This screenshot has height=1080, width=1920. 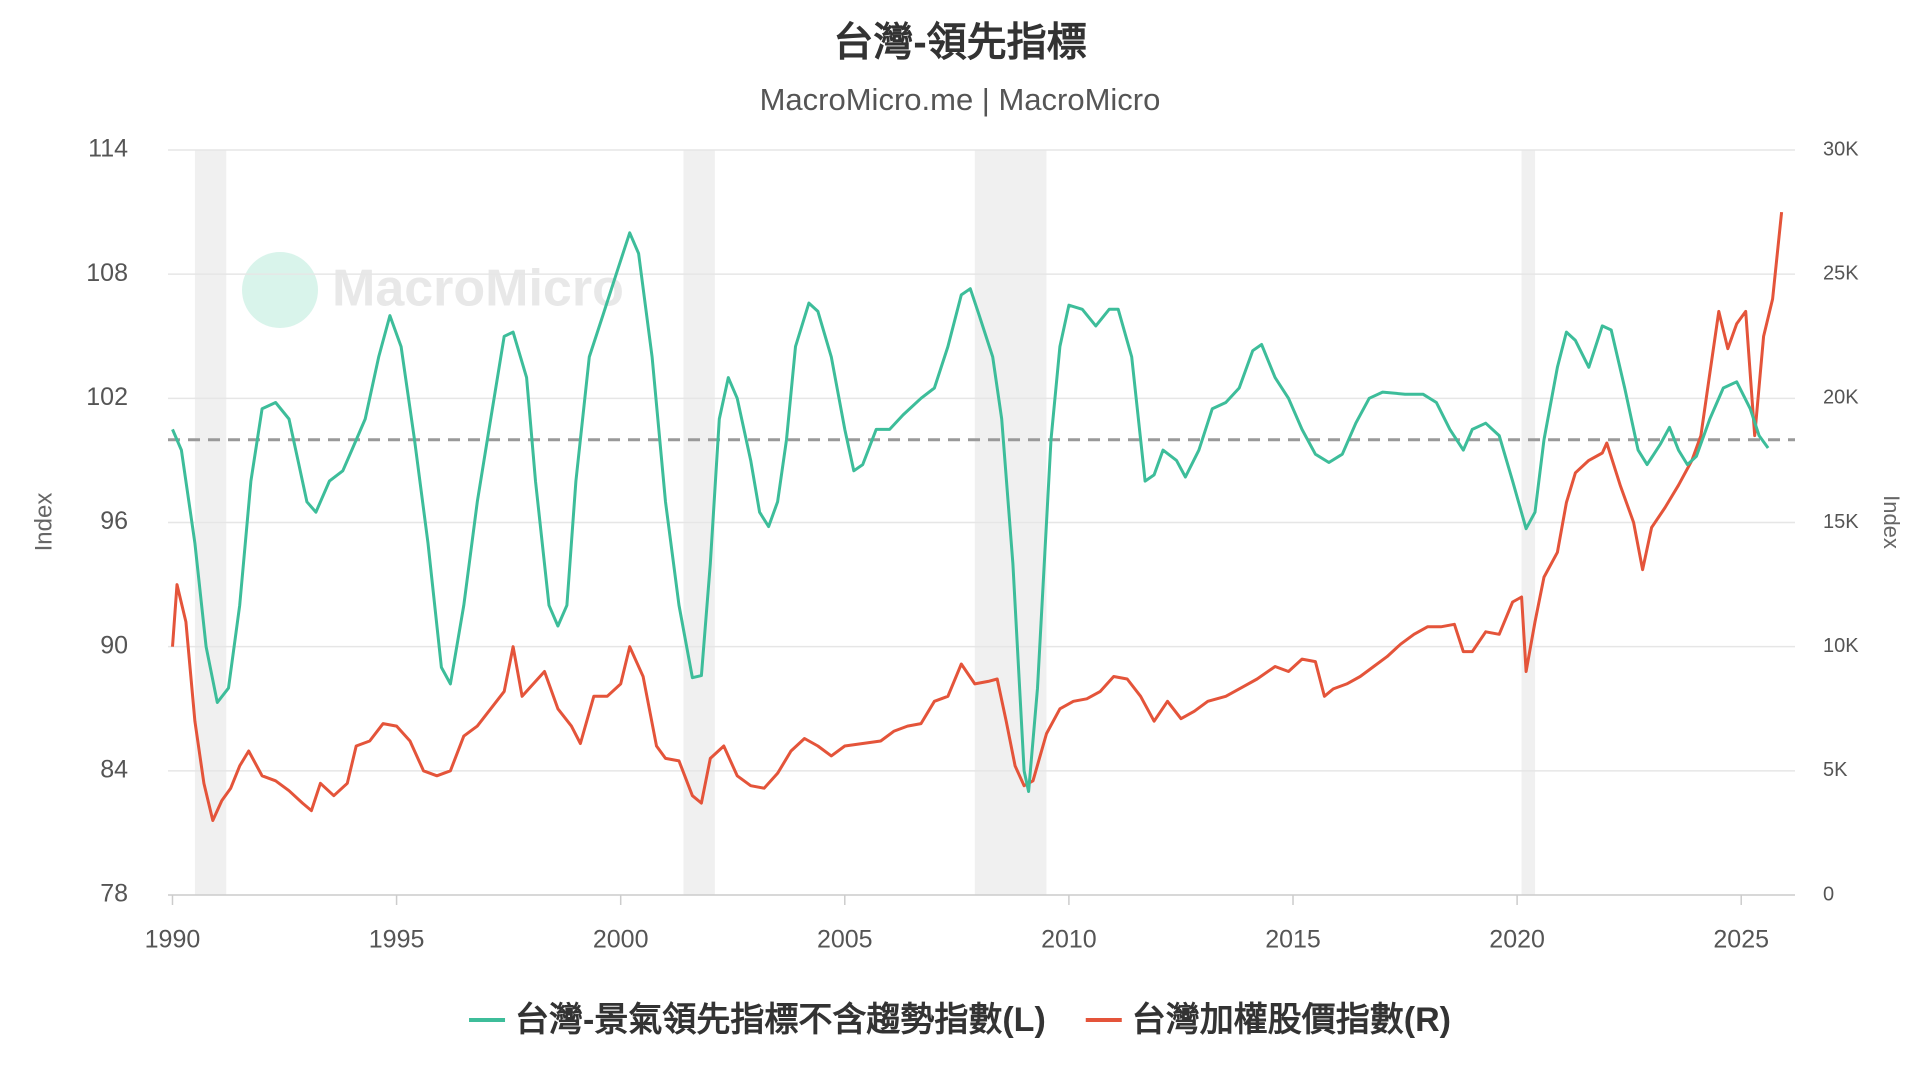 I want to click on x-tick-label: 2010, so click(x=1069, y=940).